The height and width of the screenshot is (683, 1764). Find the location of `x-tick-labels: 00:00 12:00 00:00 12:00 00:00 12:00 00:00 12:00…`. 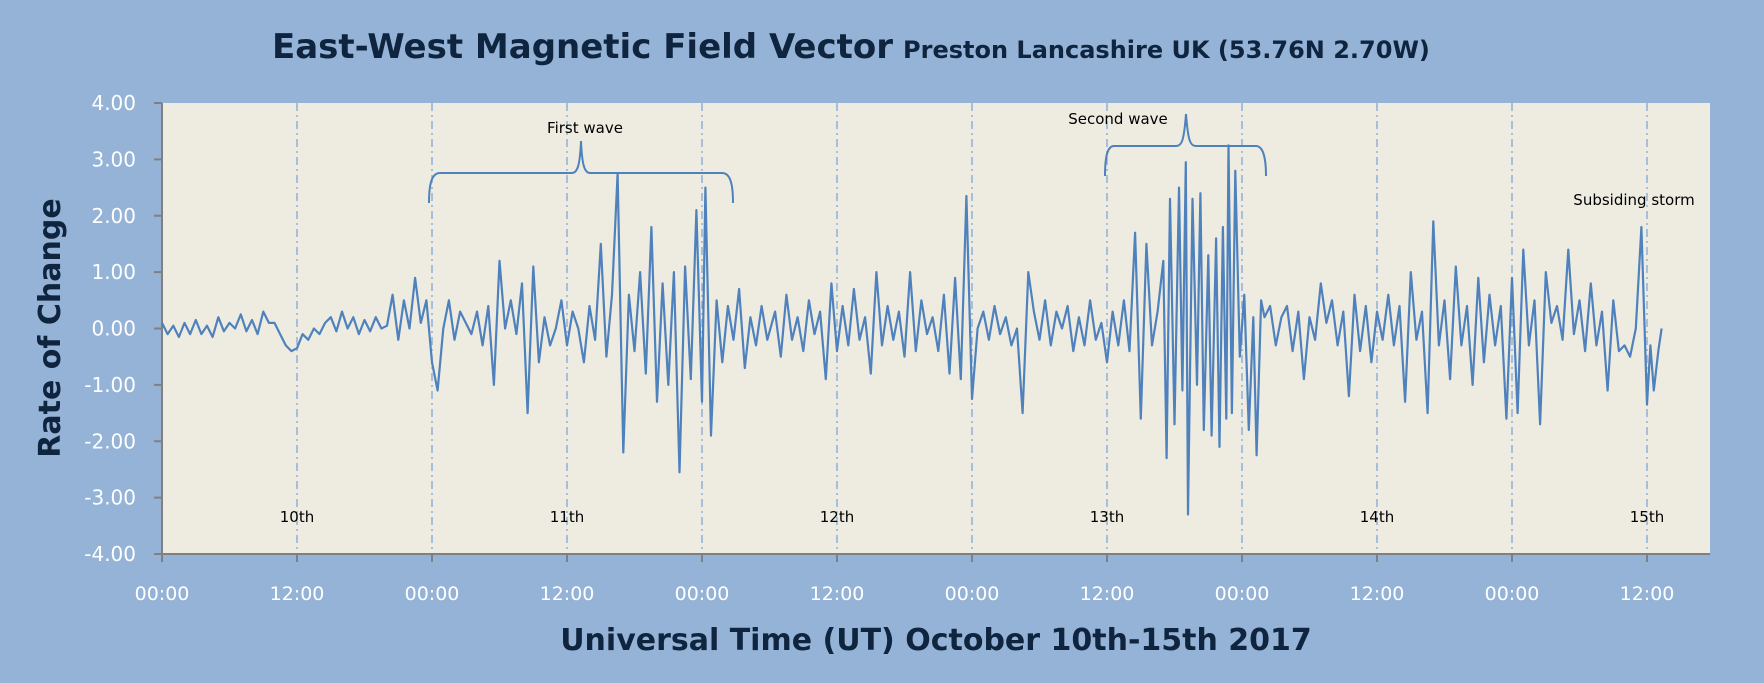

x-tick-labels: 00:00 12:00 00:00 12:00 00:00 12:00 00:00 12:00… is located at coordinates (905, 594).